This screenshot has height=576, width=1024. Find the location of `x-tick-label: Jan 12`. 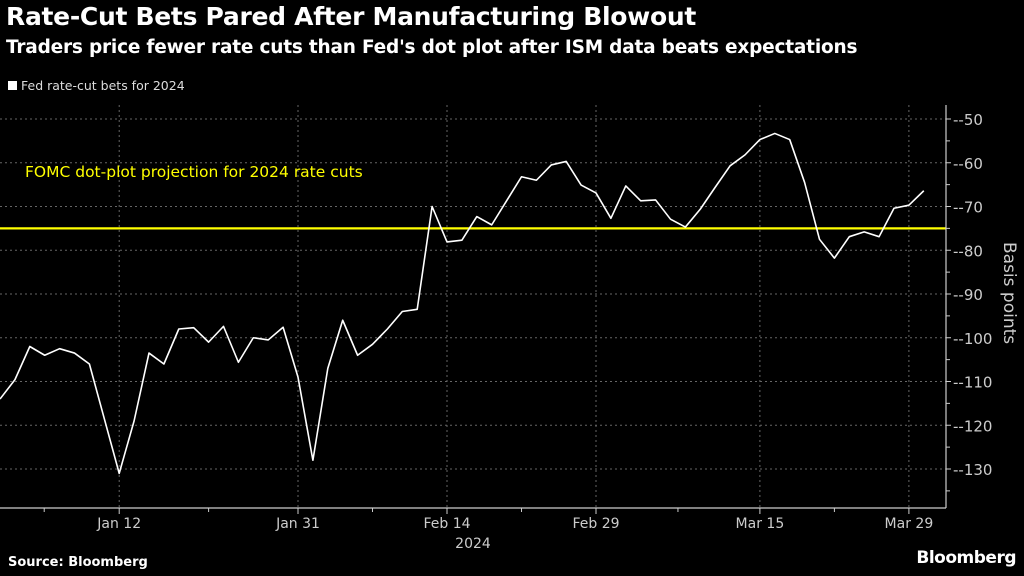

x-tick-label: Jan 12 is located at coordinates (118, 524).